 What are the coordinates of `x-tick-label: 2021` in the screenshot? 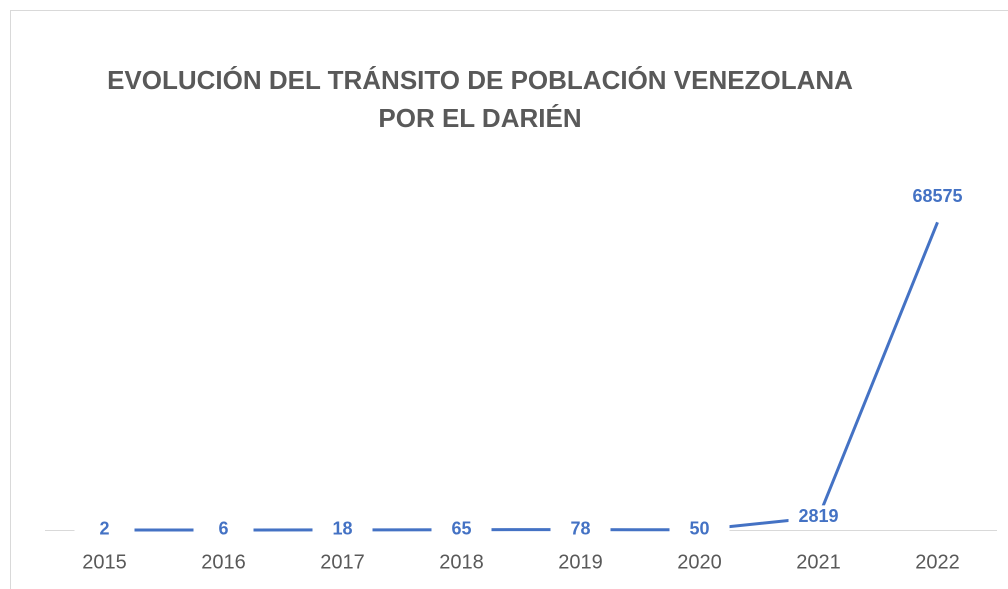 It's located at (818, 562).